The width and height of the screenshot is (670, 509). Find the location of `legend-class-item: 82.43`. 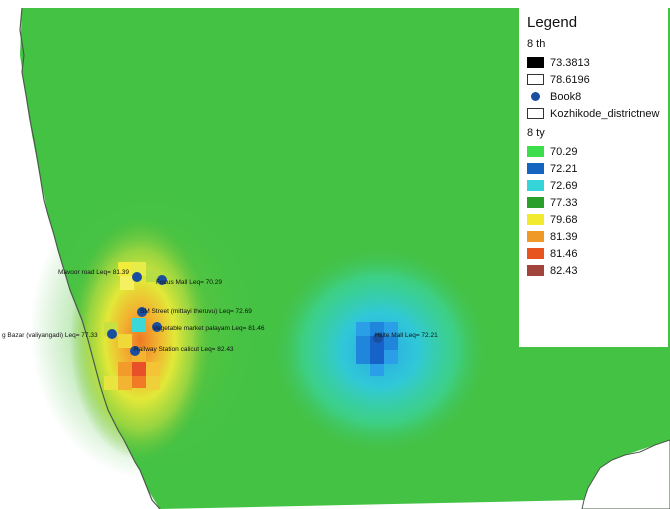

legend-class-item: 82.43 is located at coordinates (597, 270).